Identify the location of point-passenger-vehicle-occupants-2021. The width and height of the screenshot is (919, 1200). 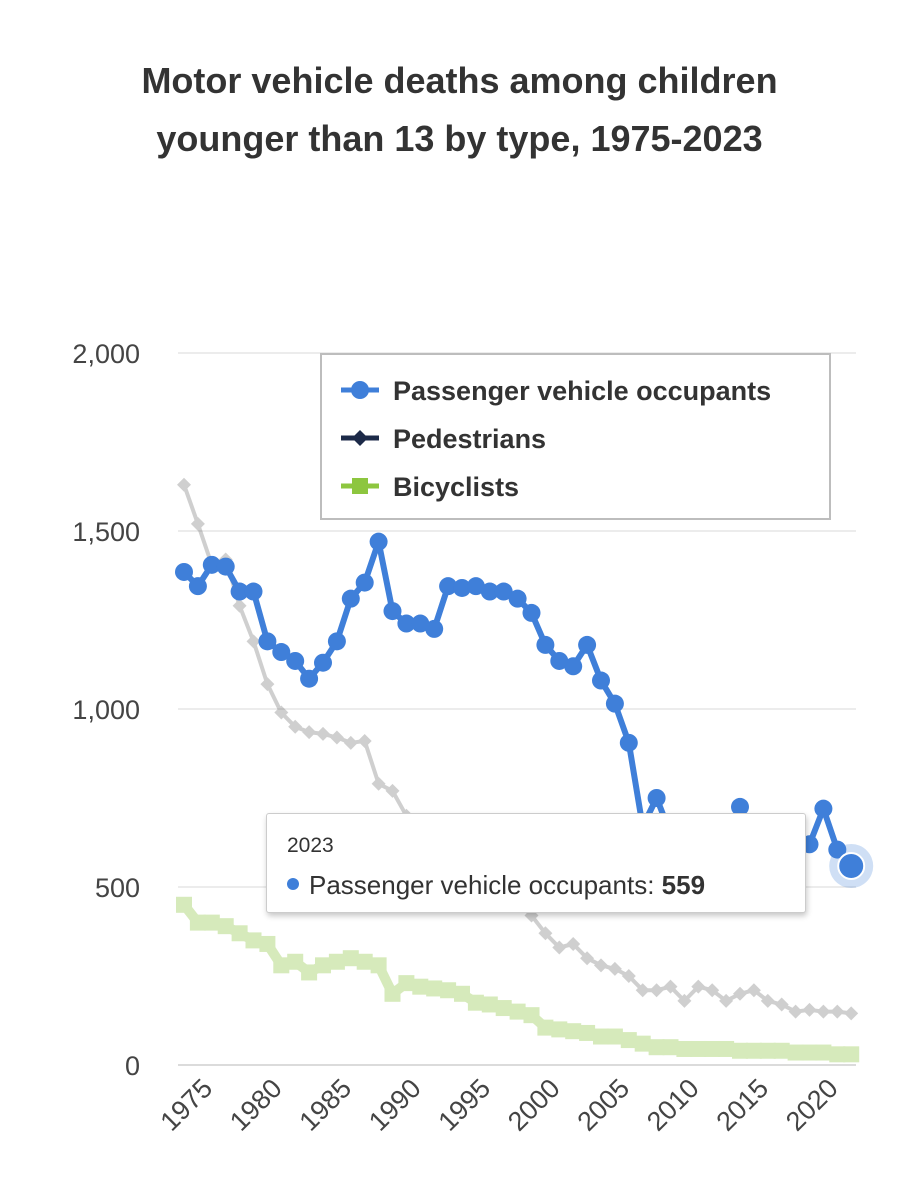
(823, 808).